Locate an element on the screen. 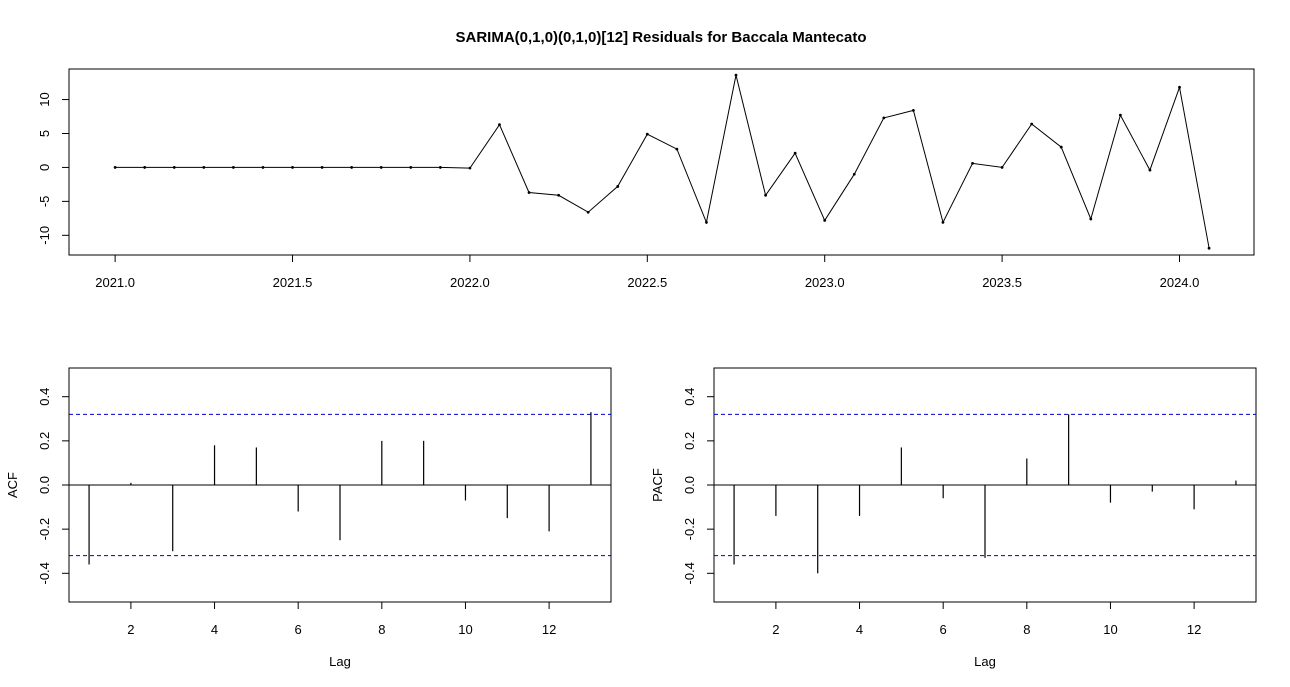  residuals-x-tick-label: 2023.0 is located at coordinates (825, 282).